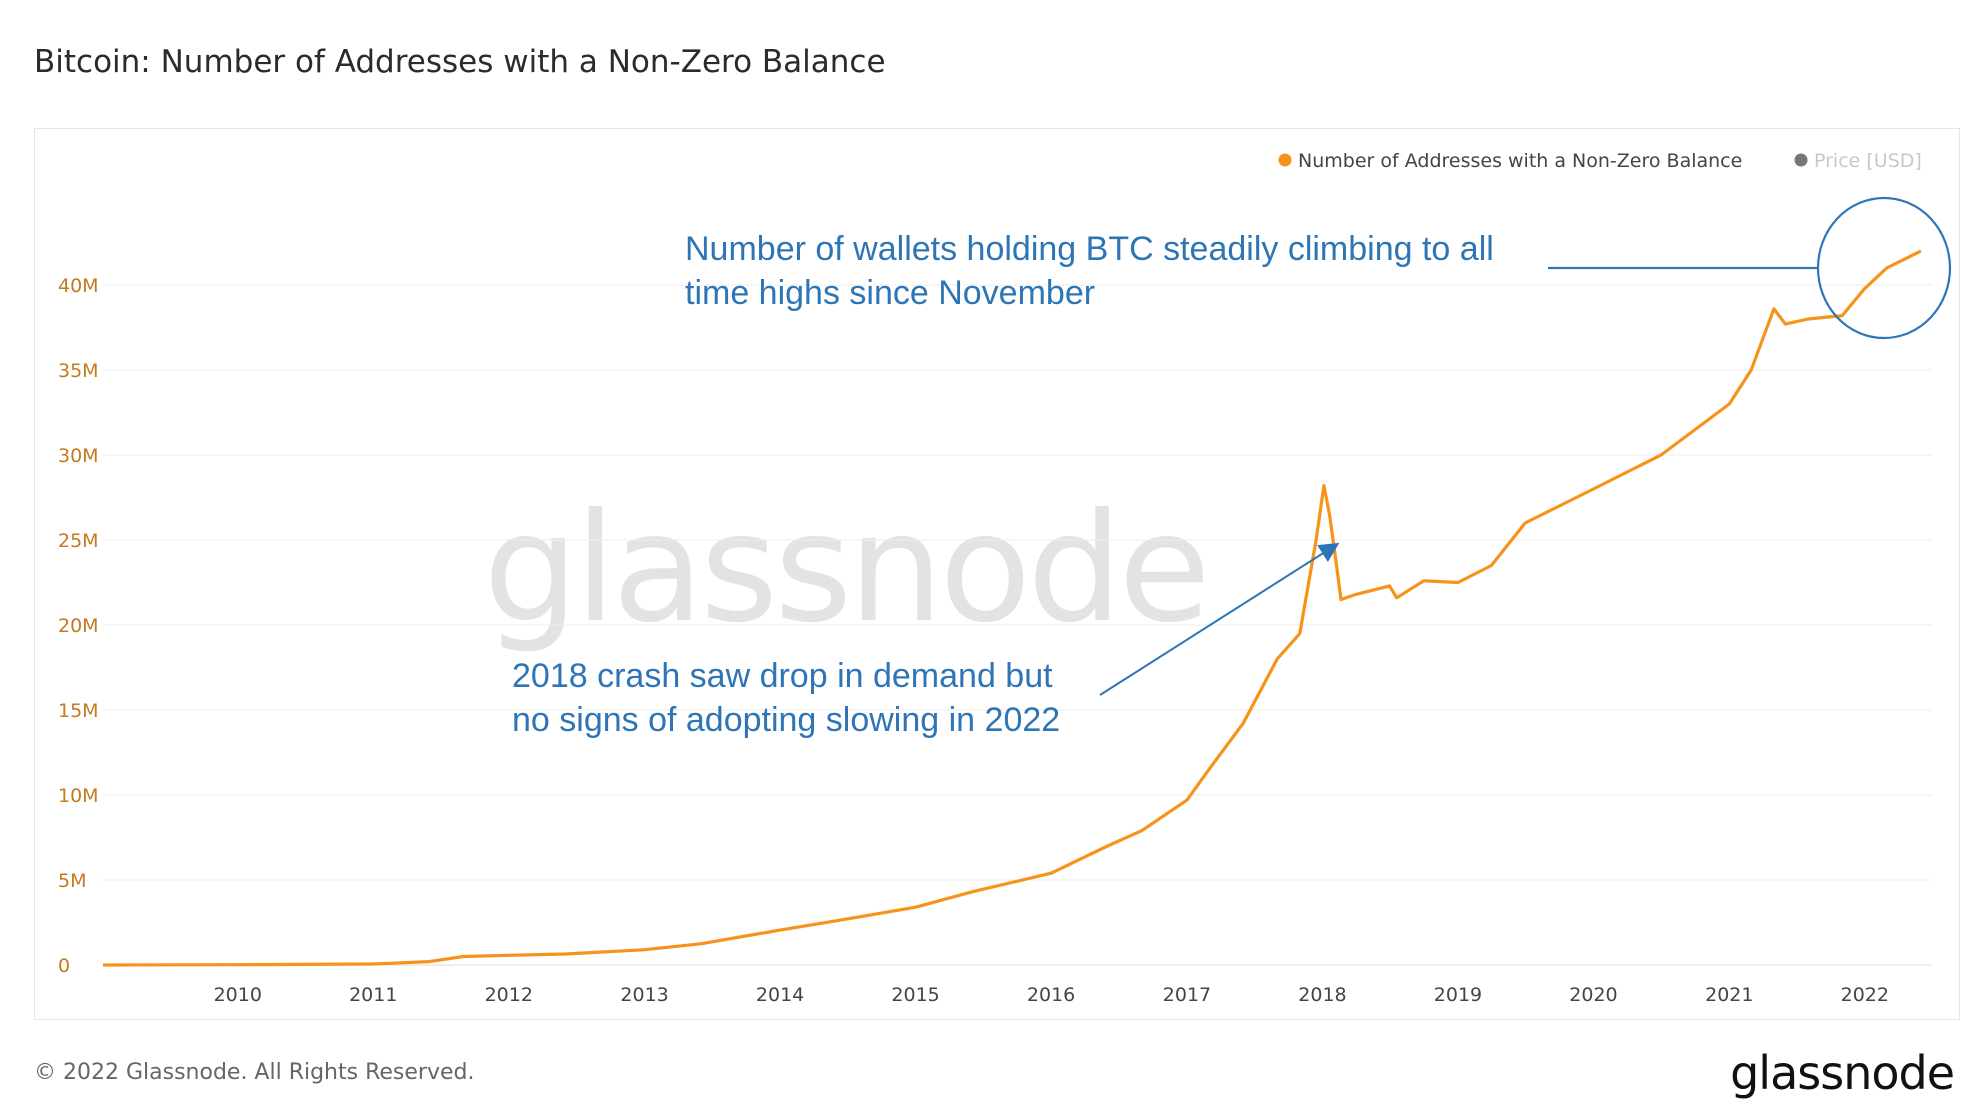 This screenshot has height=1118, width=1986. What do you see at coordinates (1865, 995) in the screenshot?
I see `x-tick-label: 2022` at bounding box center [1865, 995].